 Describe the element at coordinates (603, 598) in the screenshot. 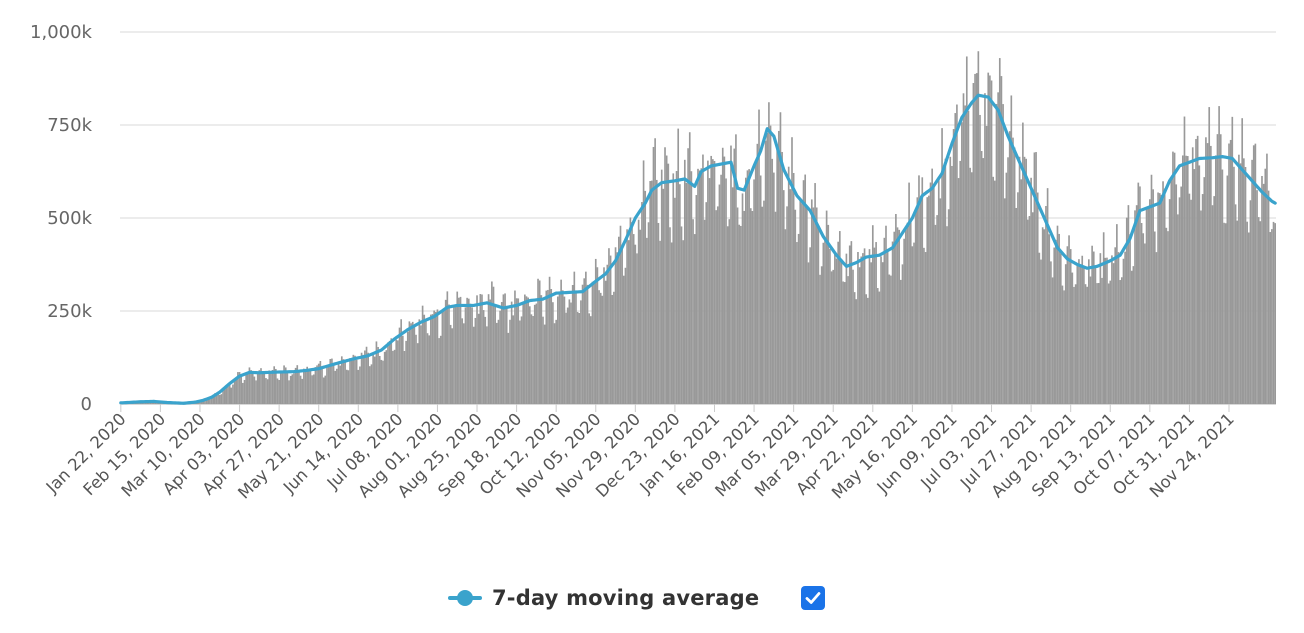

I see `legend-item-moving-average: 7-day moving average` at that location.